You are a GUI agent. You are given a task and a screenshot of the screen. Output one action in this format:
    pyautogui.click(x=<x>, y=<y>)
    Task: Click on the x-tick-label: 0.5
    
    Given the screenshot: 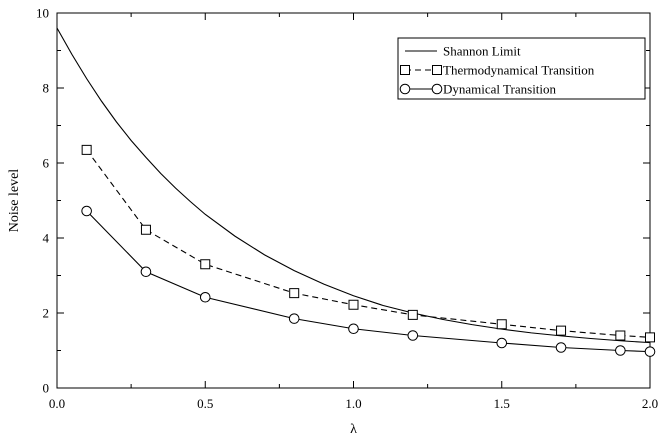 What is the action you would take?
    pyautogui.click(x=205, y=403)
    